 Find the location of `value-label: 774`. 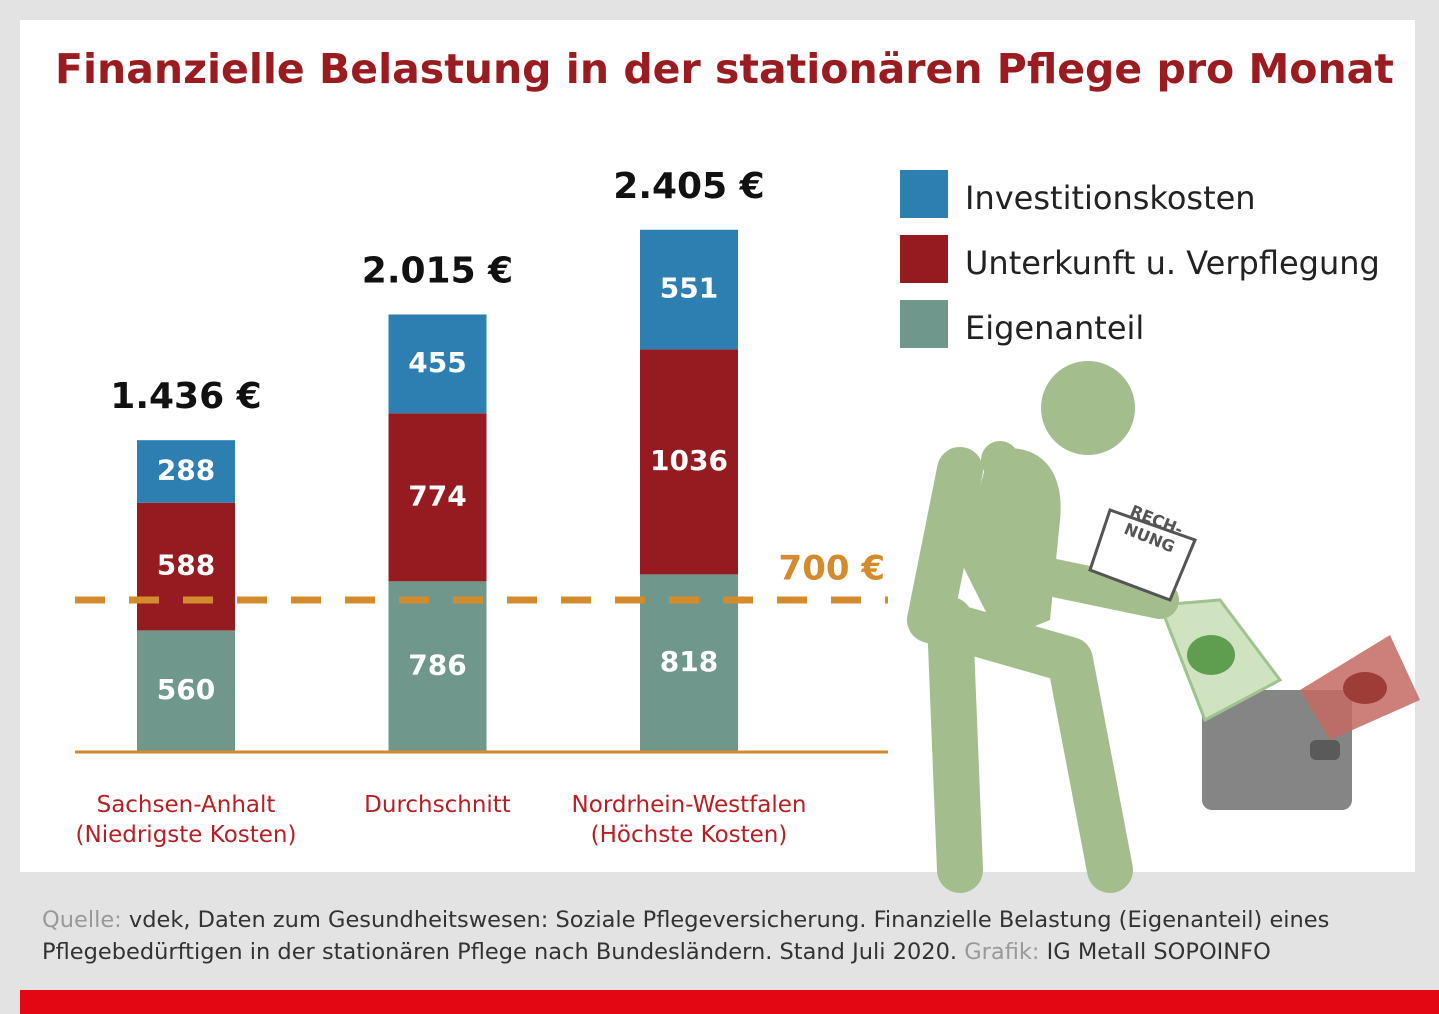

value-label: 774 is located at coordinates (437, 495).